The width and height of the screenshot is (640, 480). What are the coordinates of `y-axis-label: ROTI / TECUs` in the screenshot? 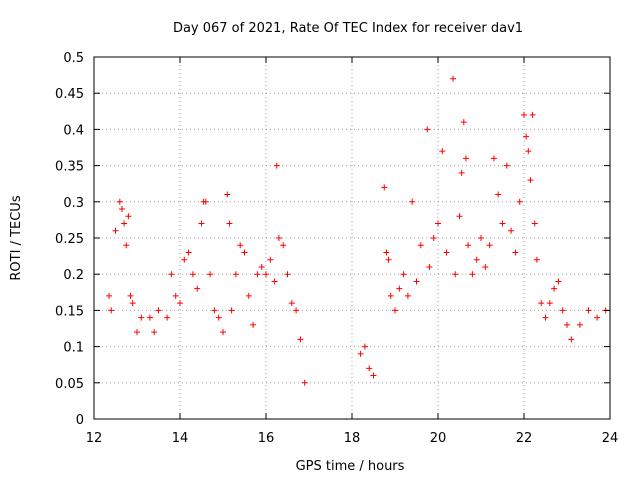 It's located at (16, 237).